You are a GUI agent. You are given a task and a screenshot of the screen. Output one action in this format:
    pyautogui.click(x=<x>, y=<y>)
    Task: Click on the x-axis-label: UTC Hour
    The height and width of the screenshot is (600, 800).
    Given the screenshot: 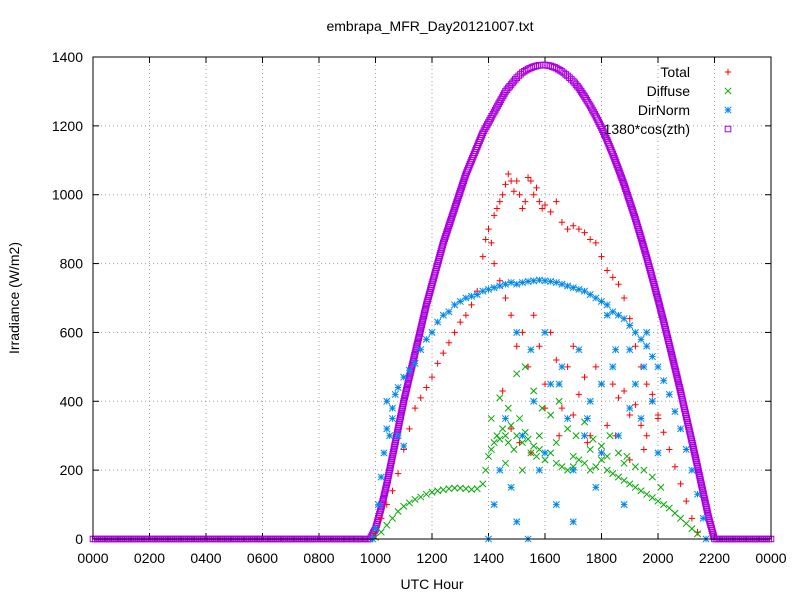 What is the action you would take?
    pyautogui.click(x=431, y=584)
    